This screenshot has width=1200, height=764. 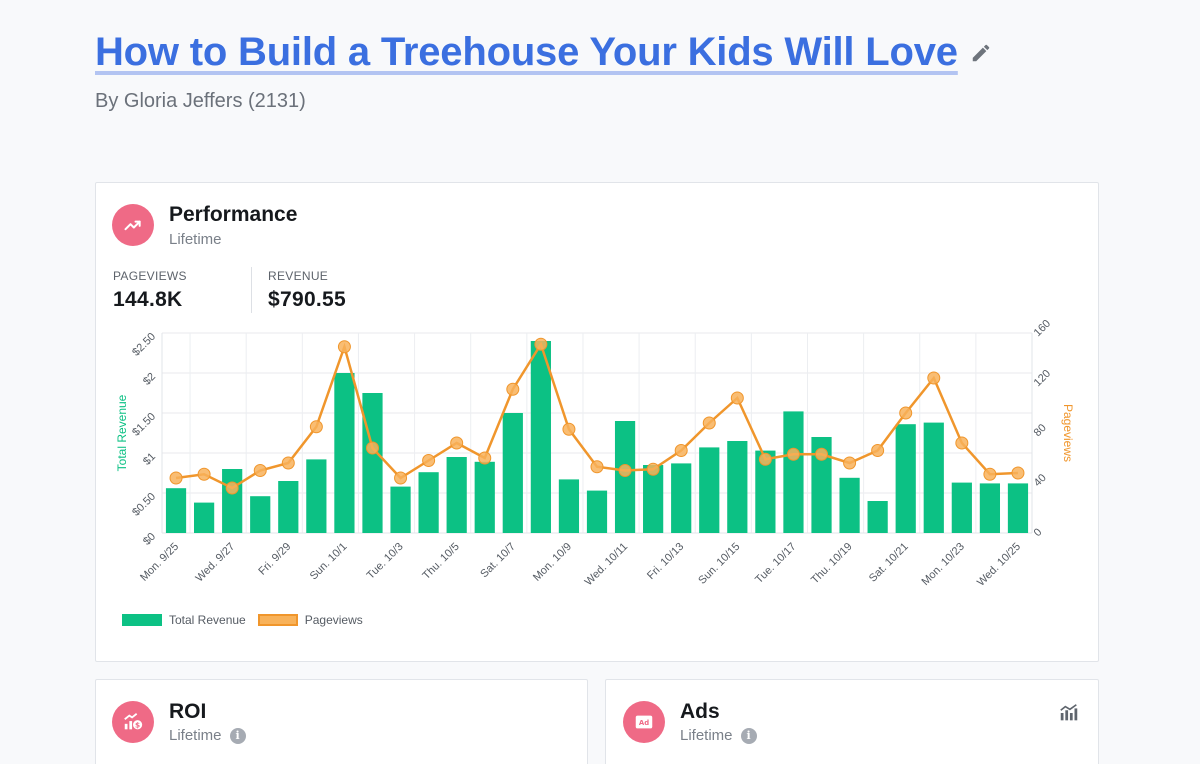 I want to click on roi-growth-icon: $, so click(x=133, y=722).